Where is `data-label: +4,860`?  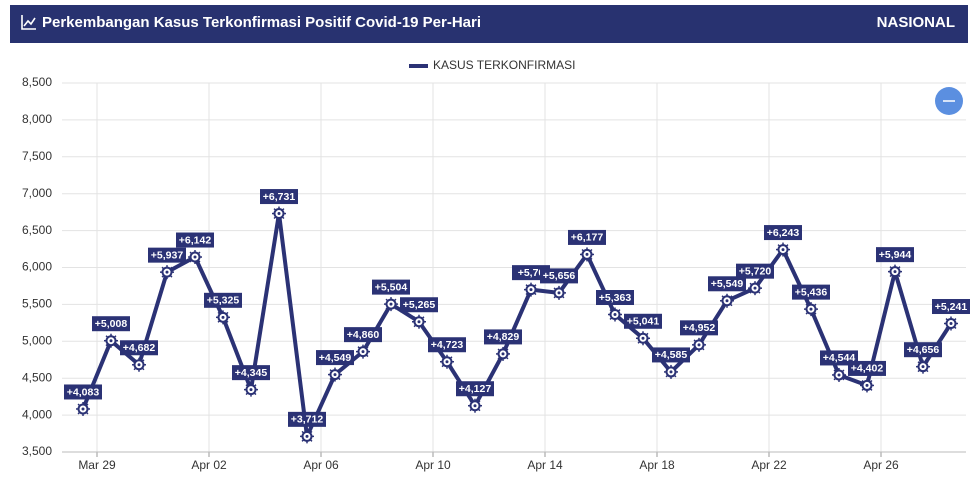 data-label: +4,860 is located at coordinates (363, 335).